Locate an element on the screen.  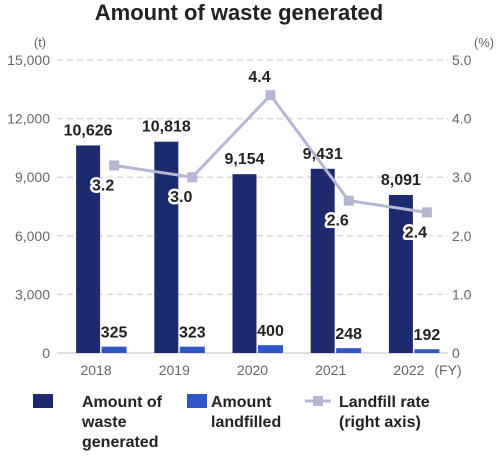
landfill-rate-label-halo: 3.0 is located at coordinates (181, 197).